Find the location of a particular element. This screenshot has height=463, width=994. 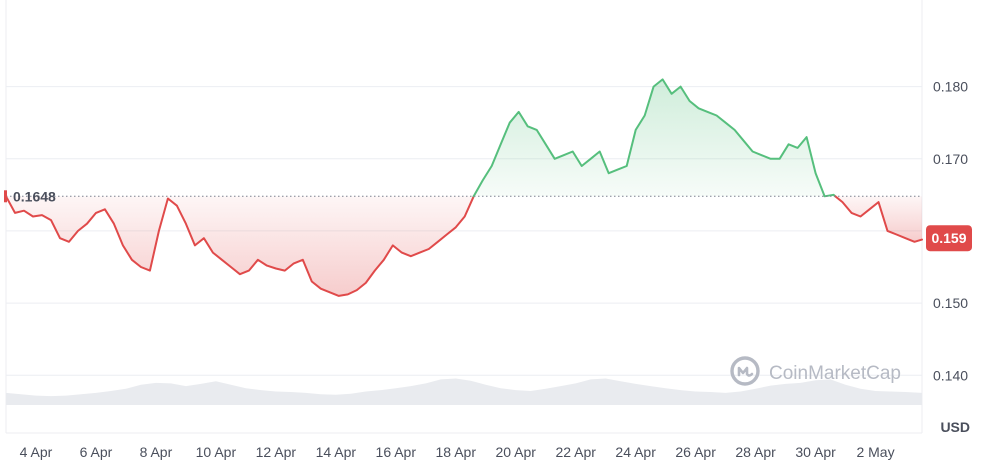

x-tick-label-6: 16 Apr is located at coordinates (396, 452).